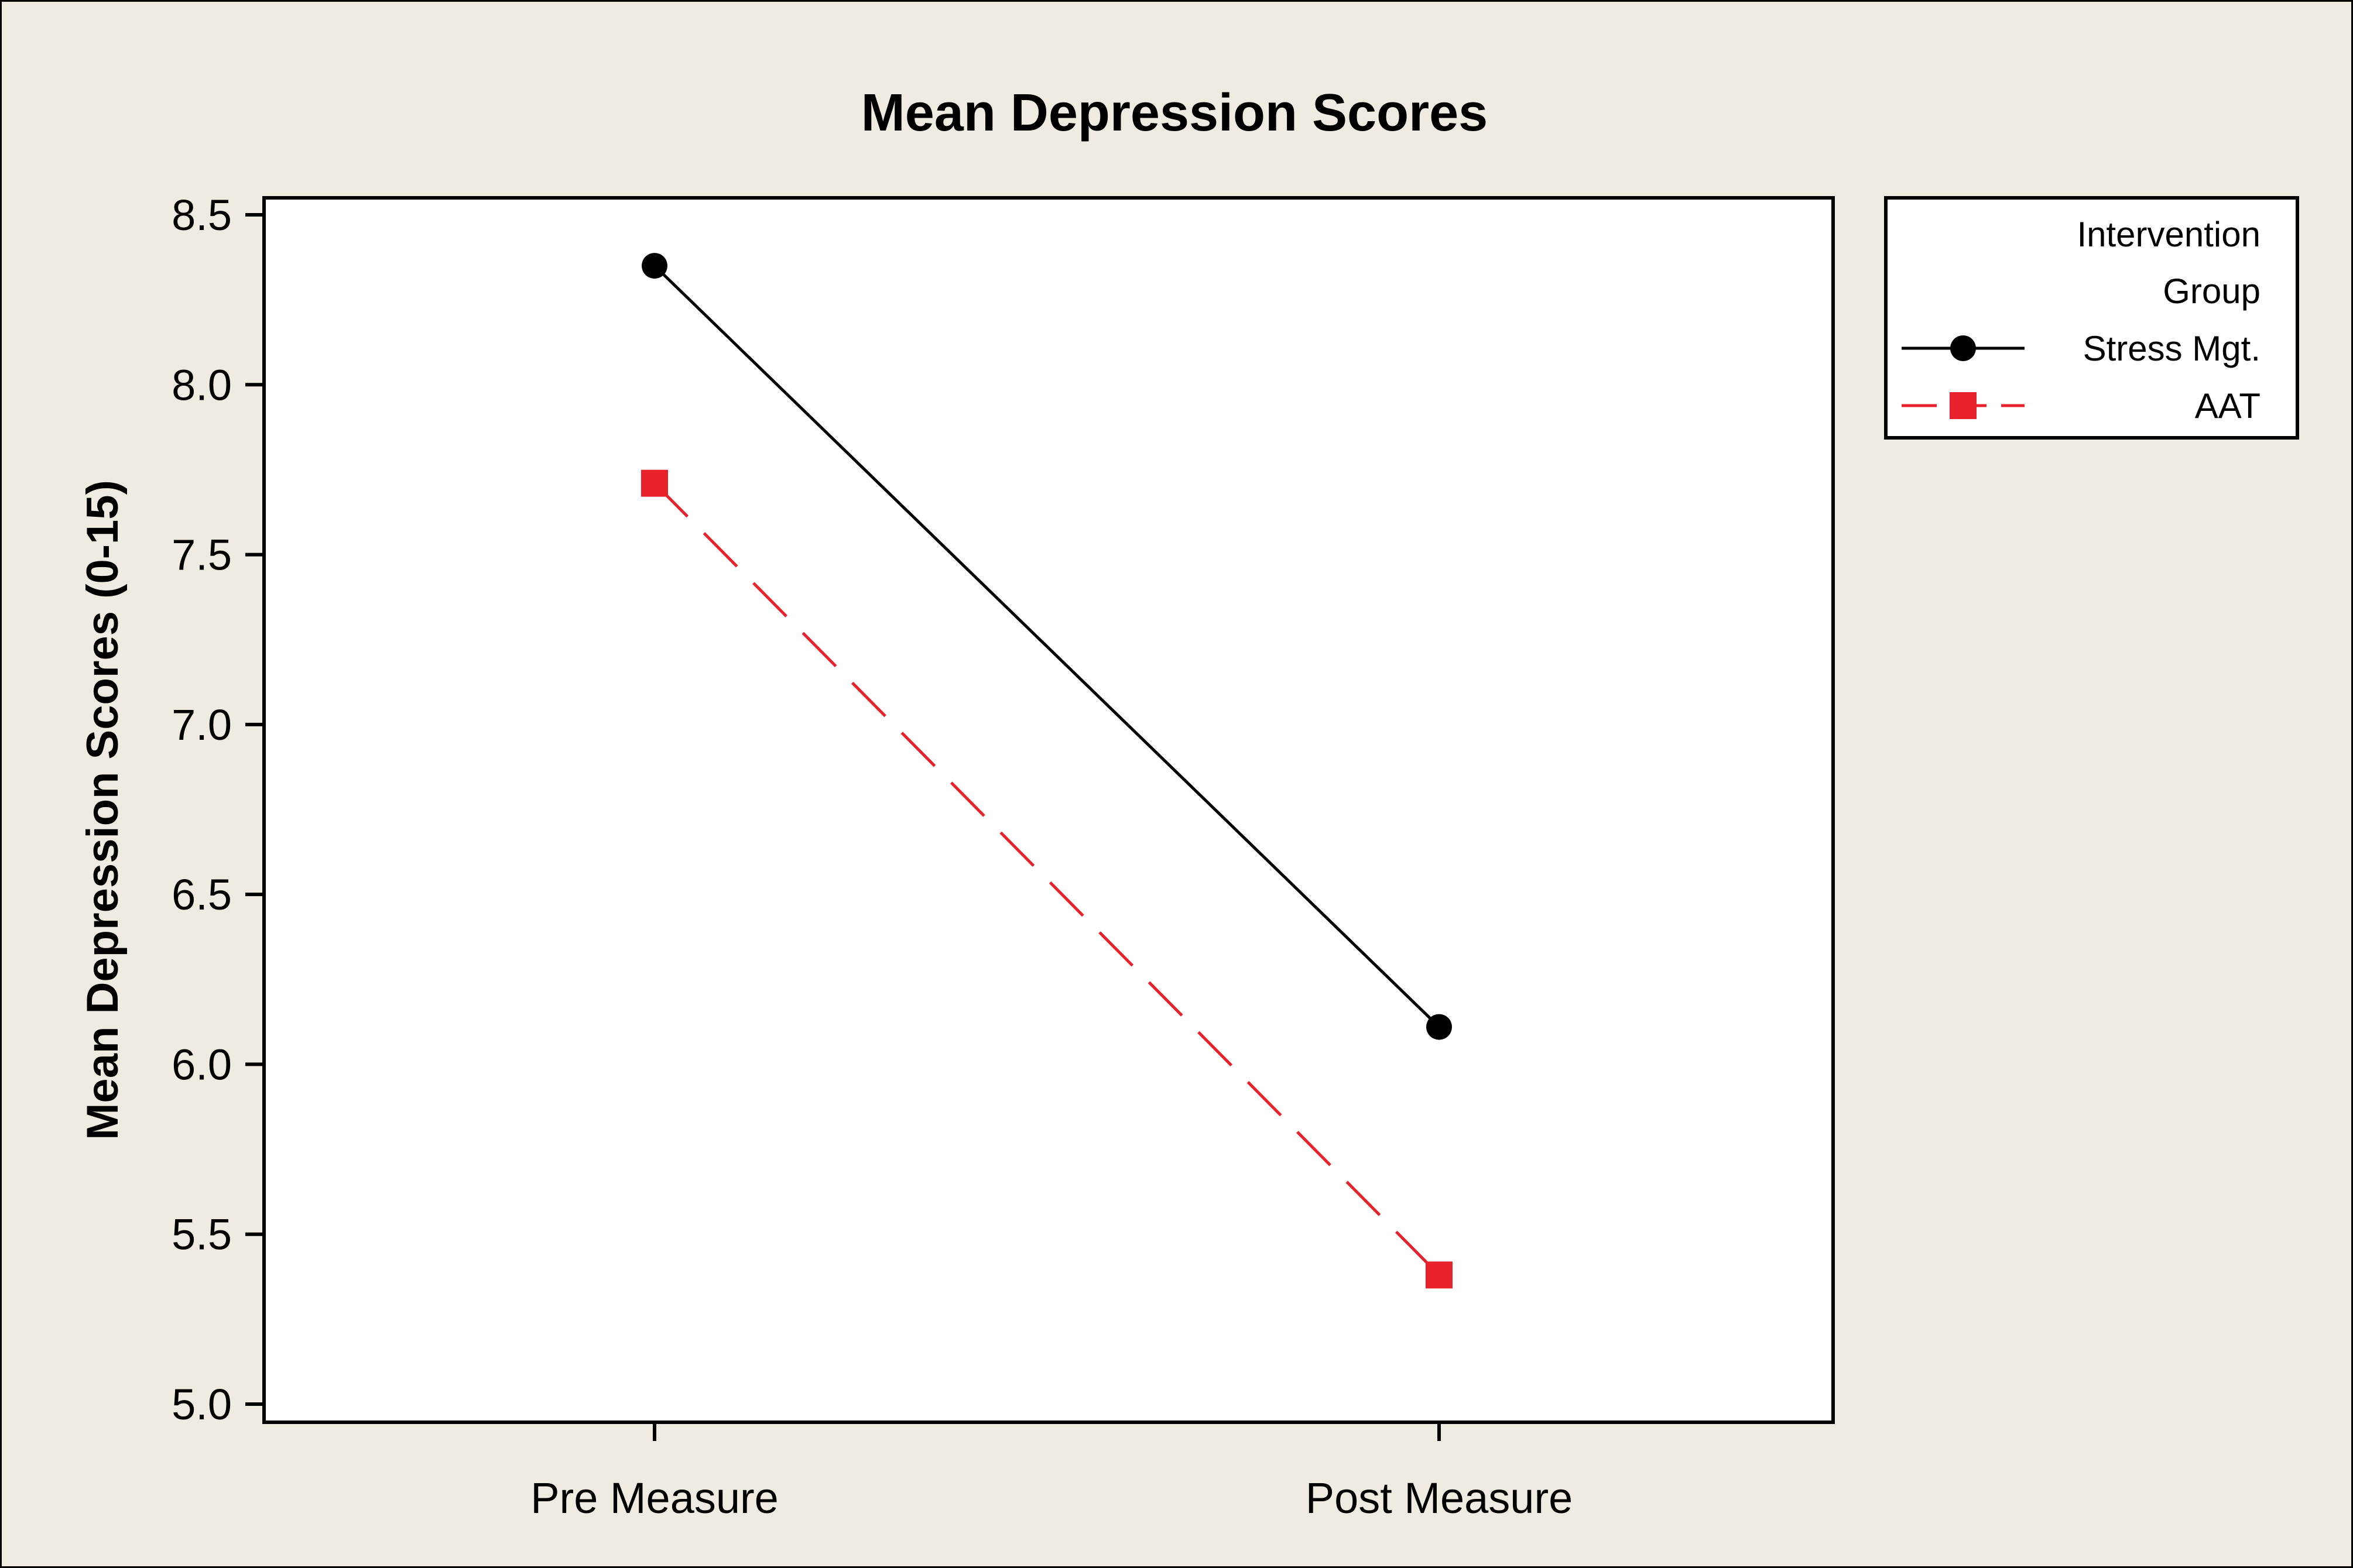  What do you see at coordinates (2171, 349) in the screenshot?
I see `legend-label-stress-mgt: Stress Mgt.` at bounding box center [2171, 349].